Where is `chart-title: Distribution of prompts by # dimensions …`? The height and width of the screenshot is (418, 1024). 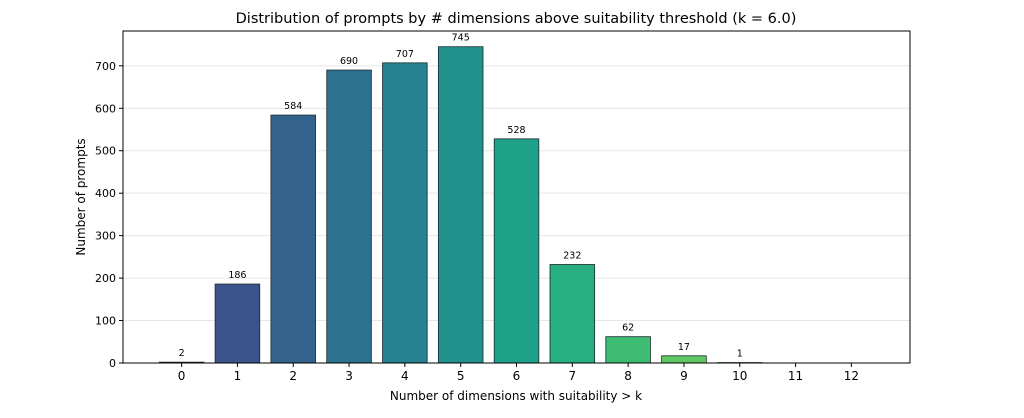 chart-title: Distribution of prompts by # dimensions … is located at coordinates (516, 19).